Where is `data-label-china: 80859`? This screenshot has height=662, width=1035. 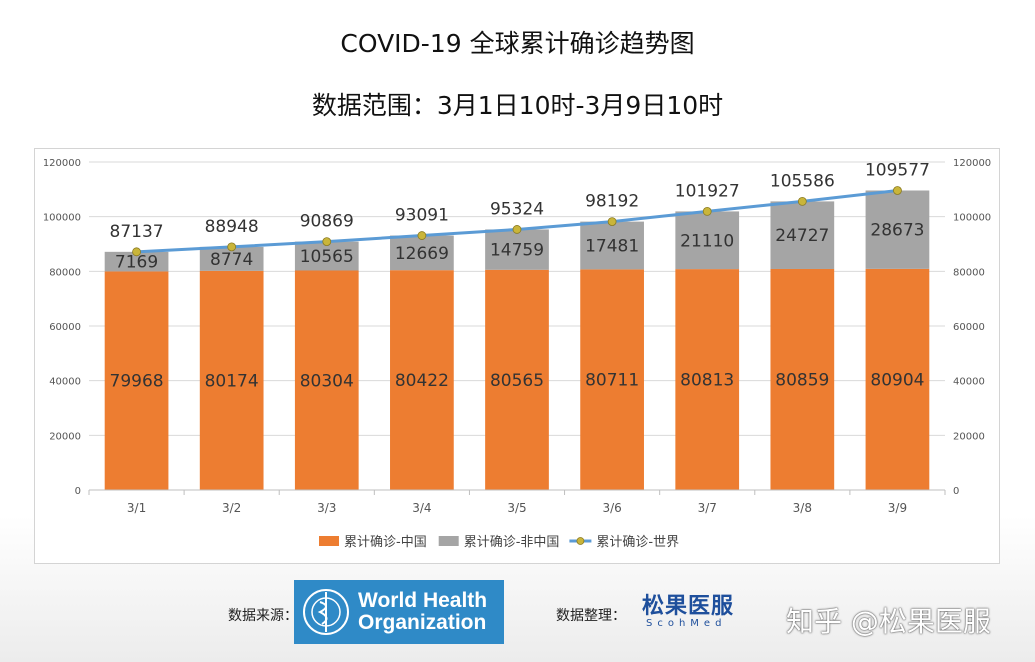
data-label-china: 80859 is located at coordinates (802, 380).